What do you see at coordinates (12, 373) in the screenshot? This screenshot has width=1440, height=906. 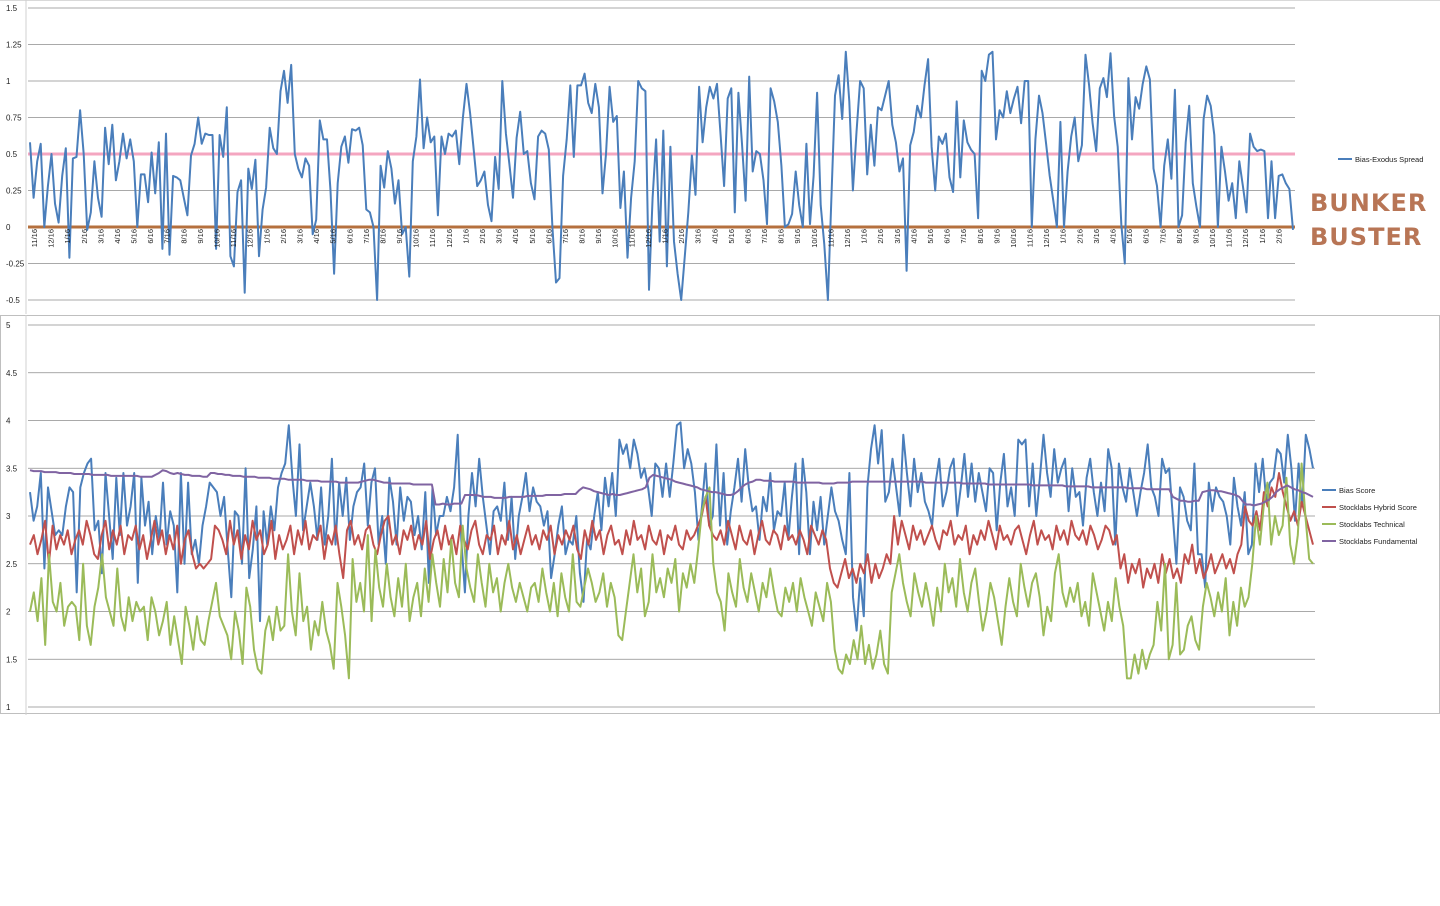 I see `scores-chart-y-tick-label: 4.5` at bounding box center [12, 373].